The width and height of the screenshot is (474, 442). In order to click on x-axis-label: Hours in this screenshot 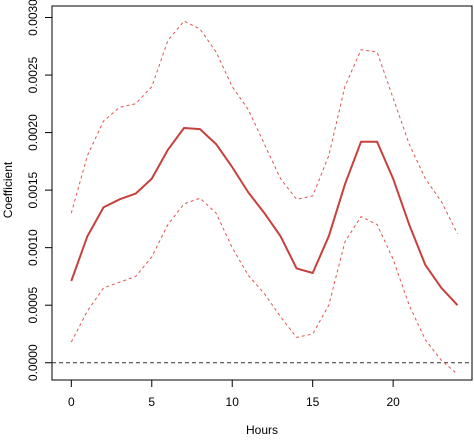, I will do `click(262, 430)`.